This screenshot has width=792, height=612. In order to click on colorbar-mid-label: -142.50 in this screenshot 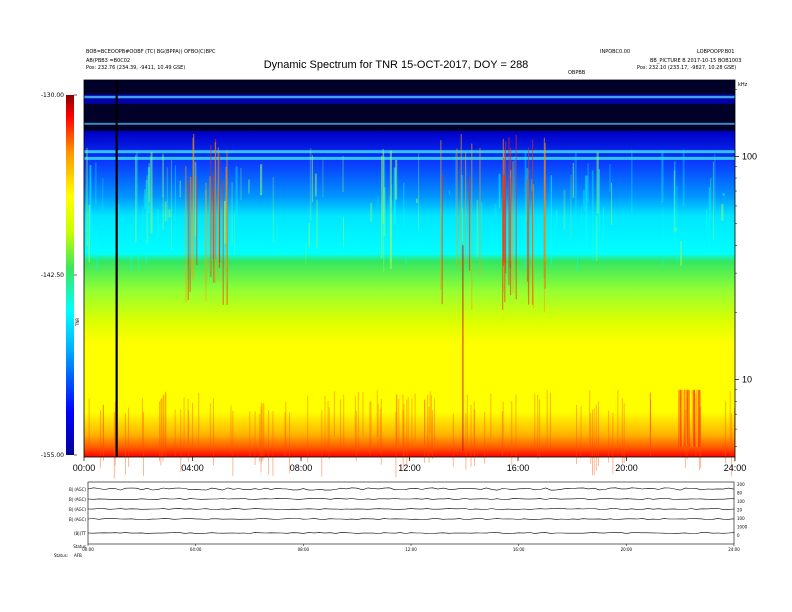, I will do `click(52, 275)`.